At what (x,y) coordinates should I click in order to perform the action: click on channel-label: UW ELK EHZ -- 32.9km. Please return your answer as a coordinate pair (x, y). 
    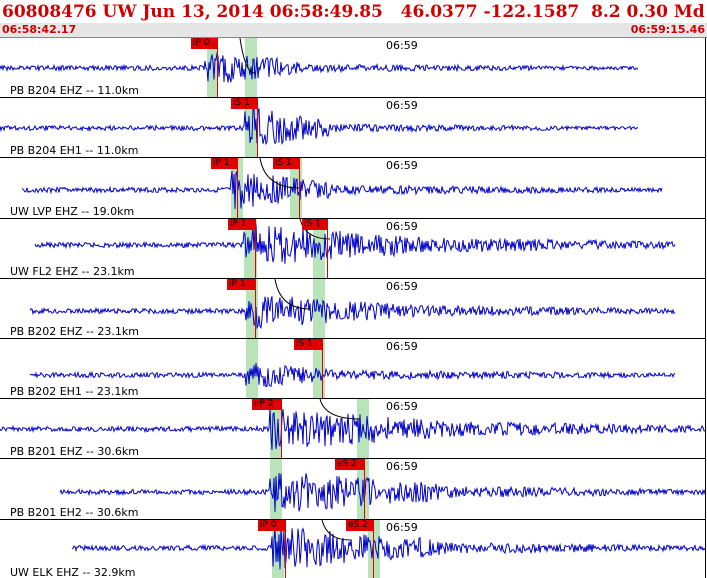
    Looking at the image, I should click on (73, 572).